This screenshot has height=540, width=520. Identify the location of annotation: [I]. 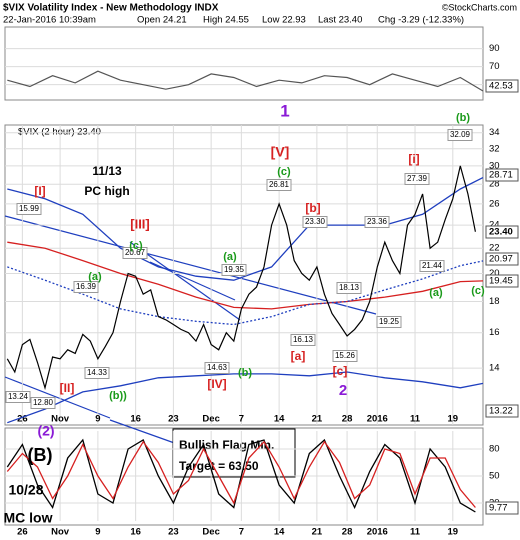
(39, 191).